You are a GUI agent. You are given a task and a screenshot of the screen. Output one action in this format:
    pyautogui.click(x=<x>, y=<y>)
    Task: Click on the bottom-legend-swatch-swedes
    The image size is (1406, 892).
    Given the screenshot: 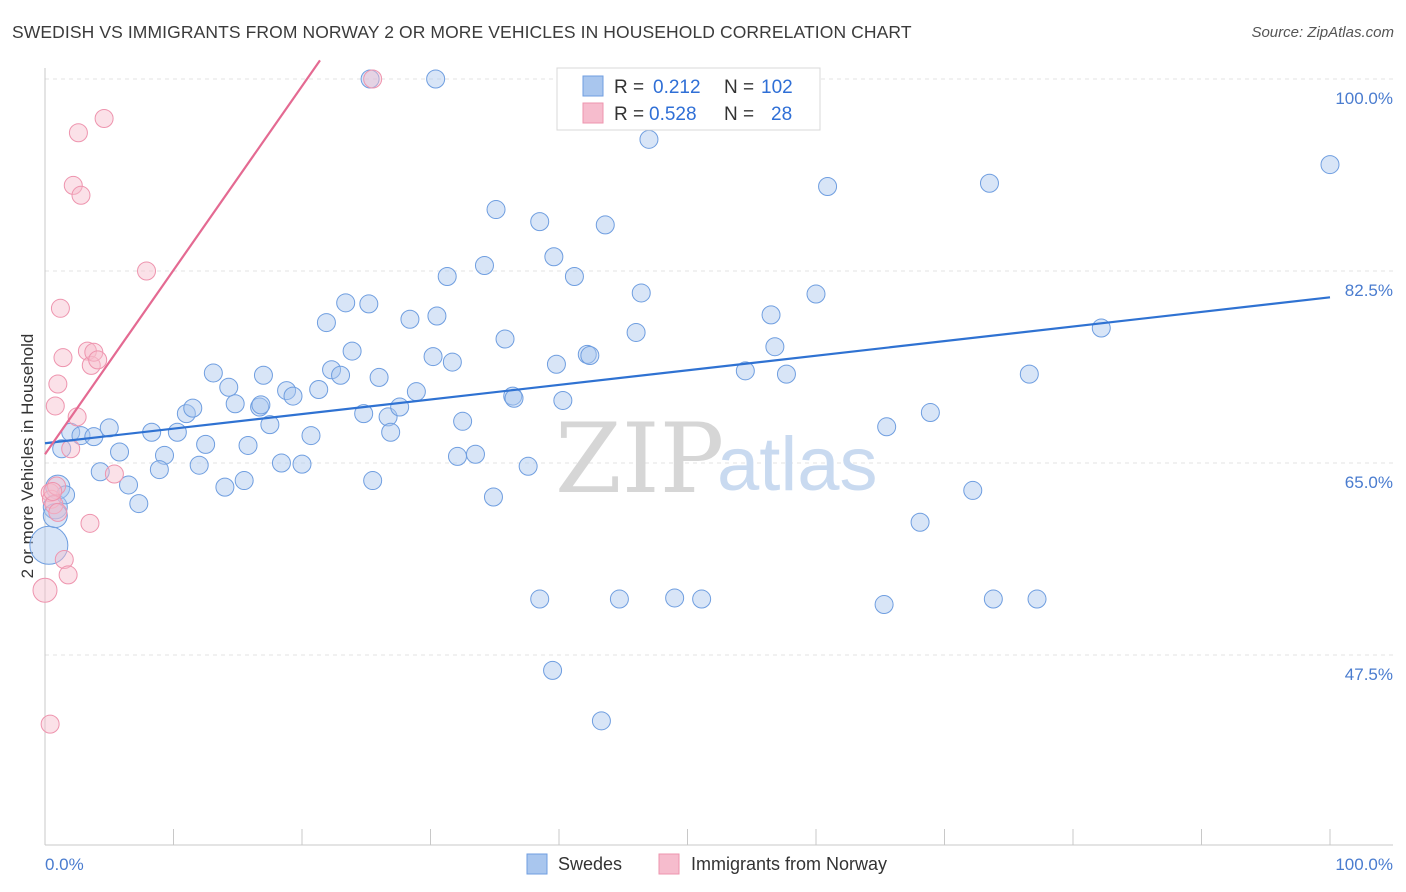 What is the action you would take?
    pyautogui.click(x=537, y=864)
    